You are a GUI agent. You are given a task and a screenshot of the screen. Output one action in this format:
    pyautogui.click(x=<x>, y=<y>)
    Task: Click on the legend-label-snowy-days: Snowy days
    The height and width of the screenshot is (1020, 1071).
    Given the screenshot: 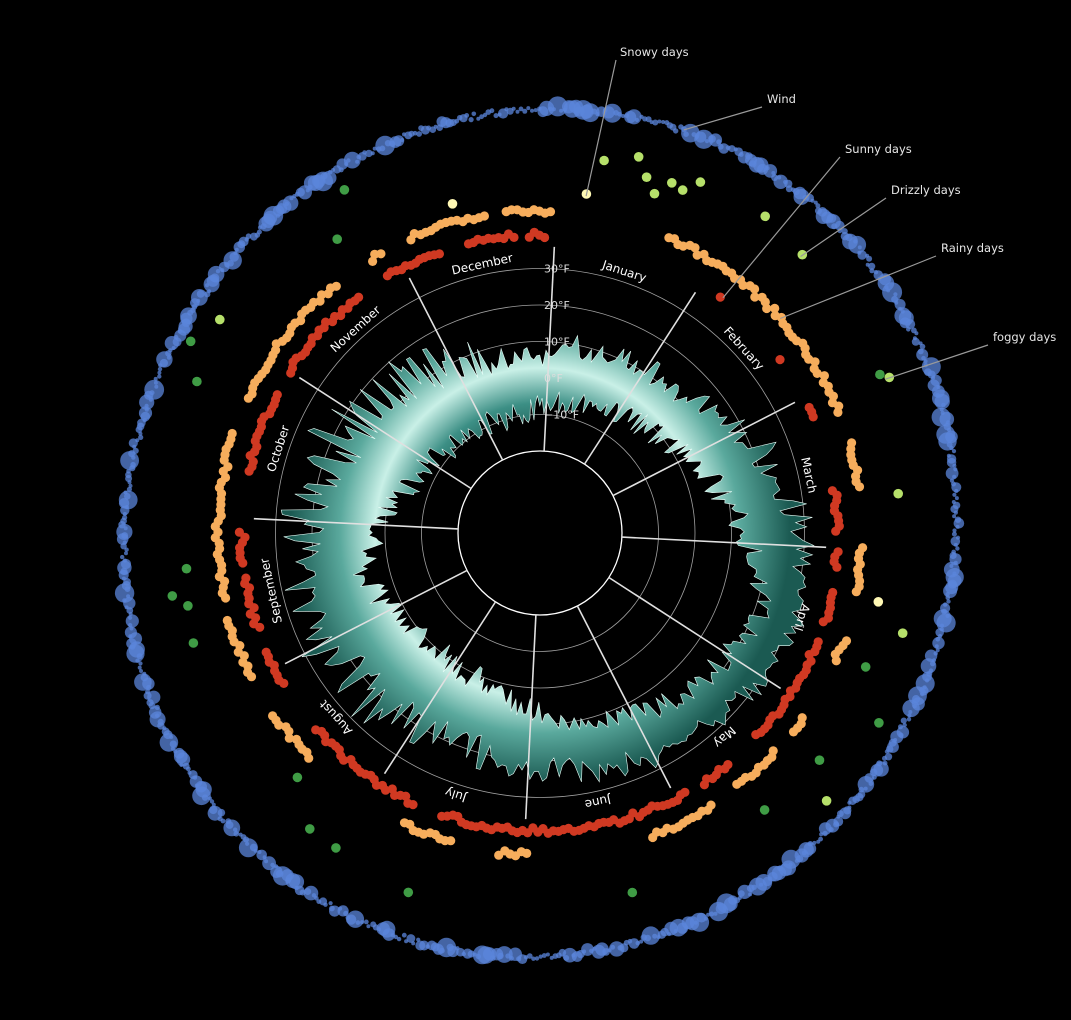 What is the action you would take?
    pyautogui.click(x=654, y=52)
    